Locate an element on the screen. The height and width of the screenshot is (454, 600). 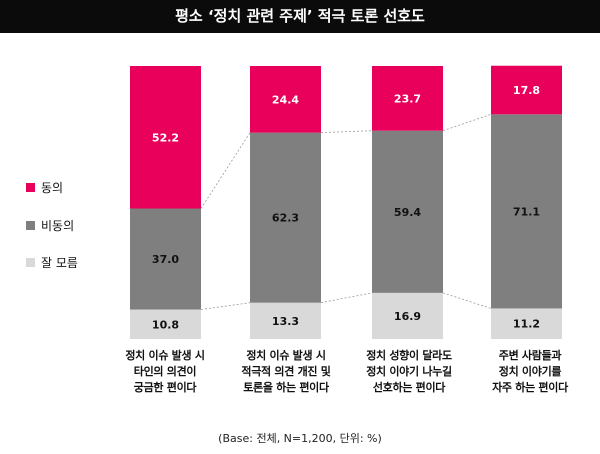
data-label-agree-4: 17.8 is located at coordinates (526, 90).